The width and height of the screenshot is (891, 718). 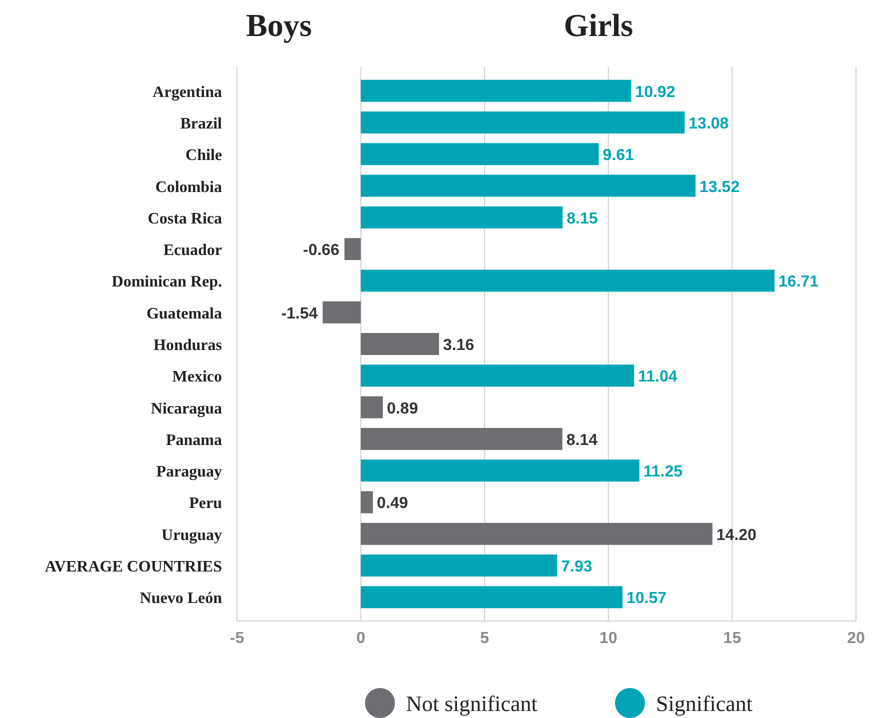 I want to click on legend-label: Significant, so click(x=704, y=703).